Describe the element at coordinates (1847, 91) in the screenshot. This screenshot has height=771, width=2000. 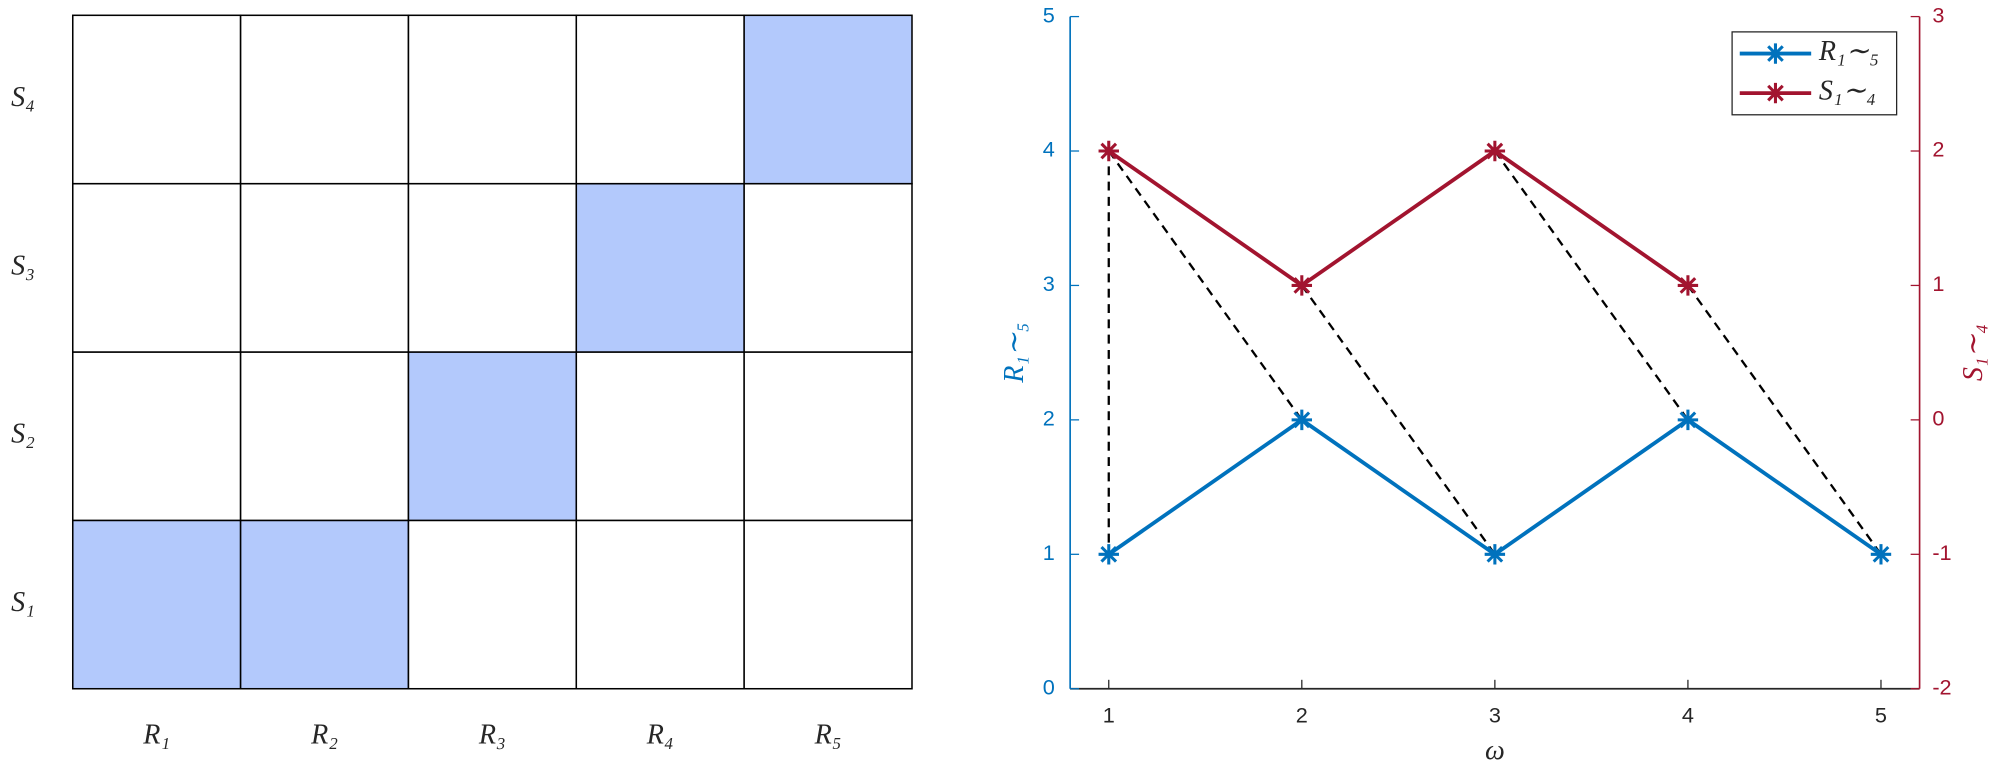
I see `legend-label: S₁∼₄` at that location.